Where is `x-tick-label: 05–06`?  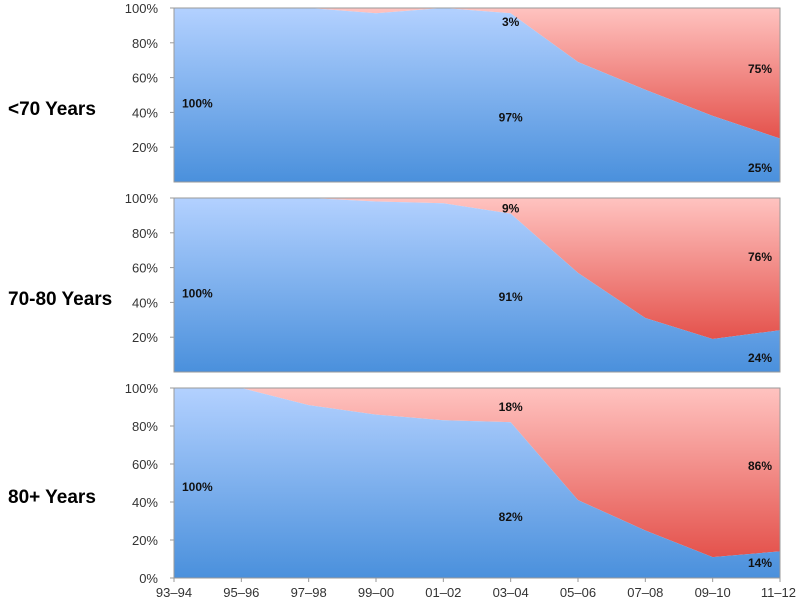
x-tick-label: 05–06 is located at coordinates (578, 592).